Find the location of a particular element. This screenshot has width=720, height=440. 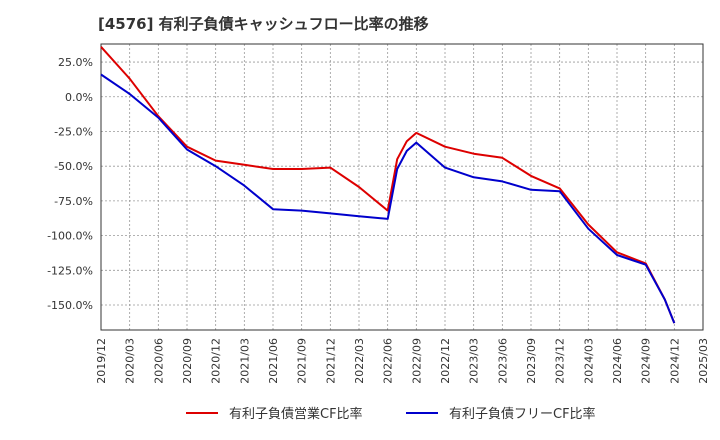

x-tick-label: 2024/06 is located at coordinates (617, 361).